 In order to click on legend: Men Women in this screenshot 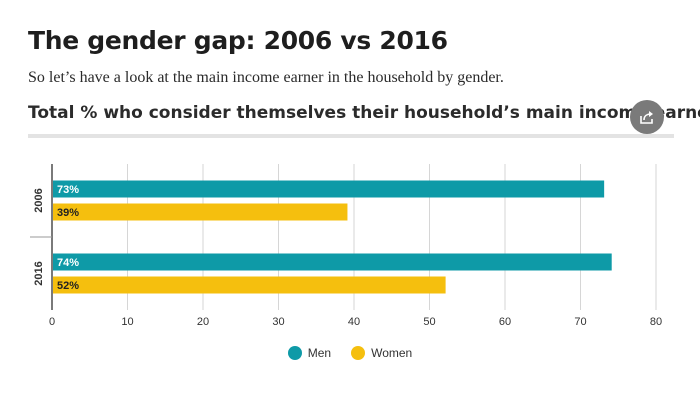, I will do `click(350, 353)`.